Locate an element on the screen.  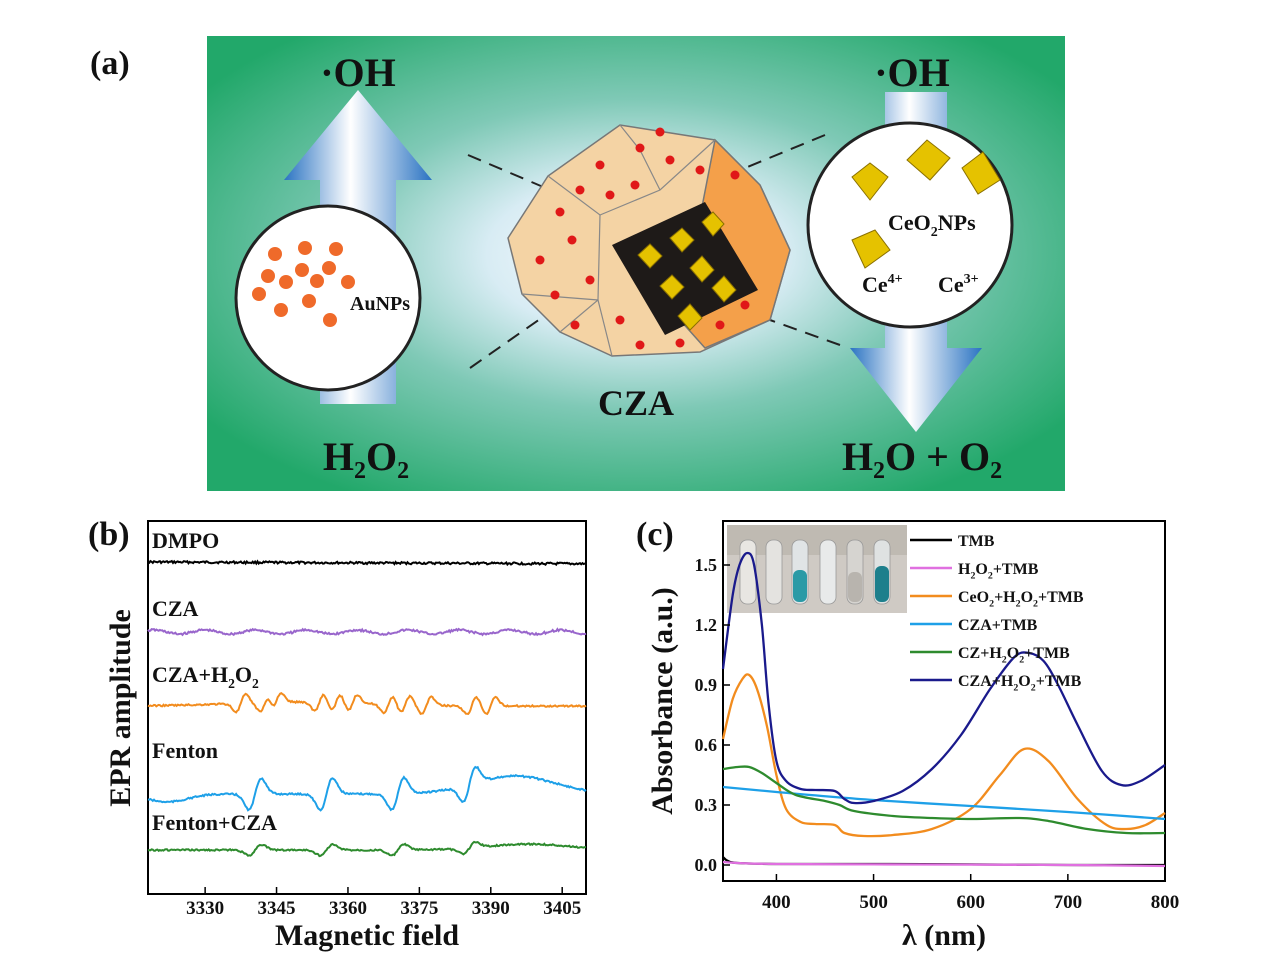
abs-y-ticks: 0.0 0.3 0.6 0.9 1.2 1.5 is located at coordinates (712, 715).